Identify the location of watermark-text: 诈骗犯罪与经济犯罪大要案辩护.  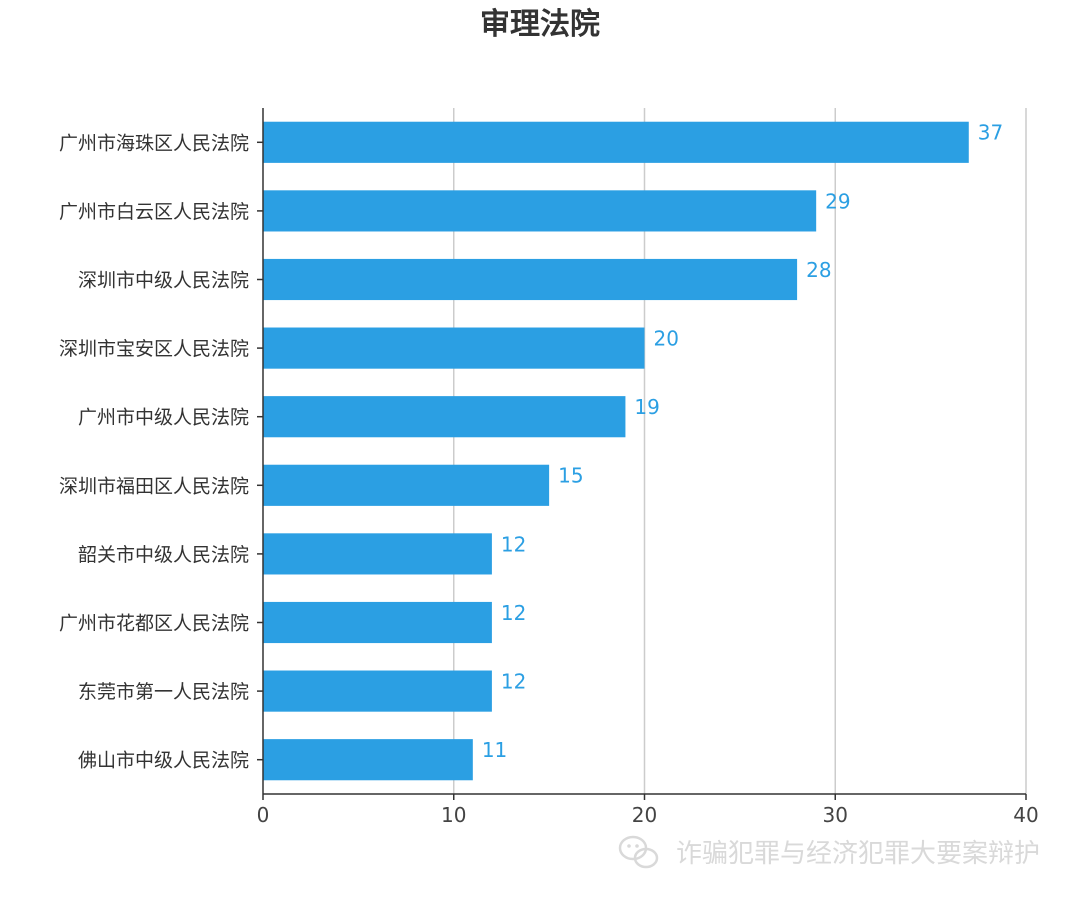
(858, 854).